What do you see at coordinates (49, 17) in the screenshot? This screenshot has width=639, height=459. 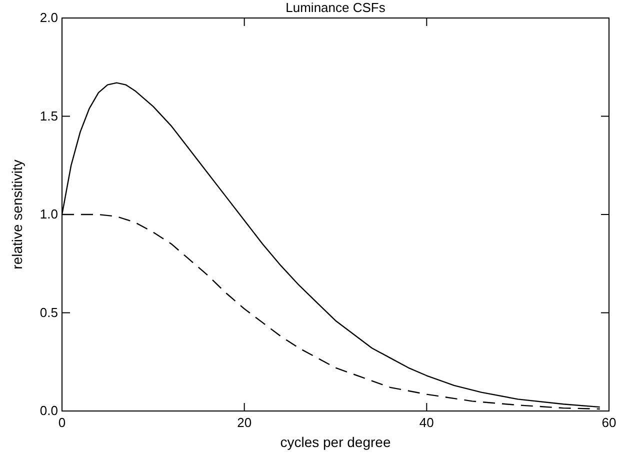 I see `y-tick-label: 2.0` at bounding box center [49, 17].